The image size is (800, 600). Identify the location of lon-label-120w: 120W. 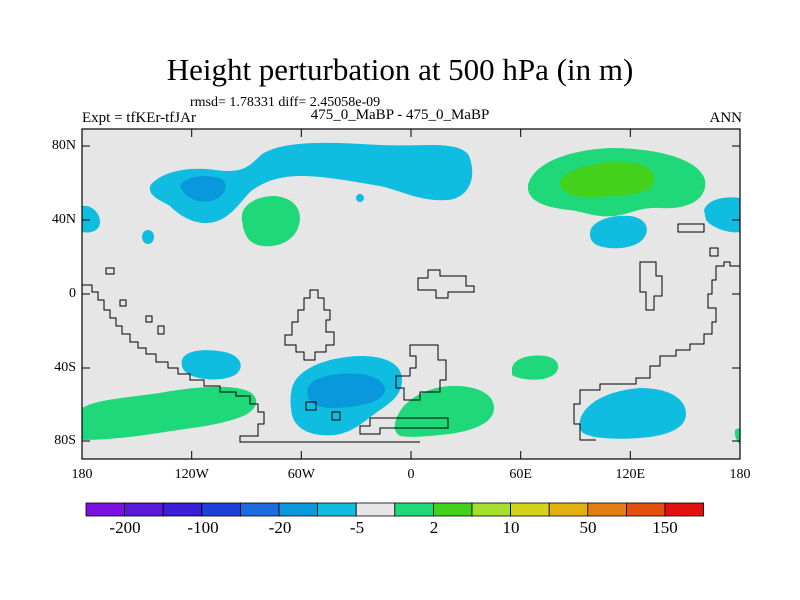
(191, 474).